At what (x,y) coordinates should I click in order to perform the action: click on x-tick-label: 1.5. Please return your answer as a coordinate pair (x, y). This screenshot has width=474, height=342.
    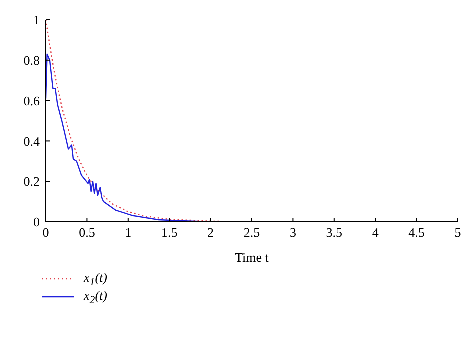
    Looking at the image, I should click on (169, 232).